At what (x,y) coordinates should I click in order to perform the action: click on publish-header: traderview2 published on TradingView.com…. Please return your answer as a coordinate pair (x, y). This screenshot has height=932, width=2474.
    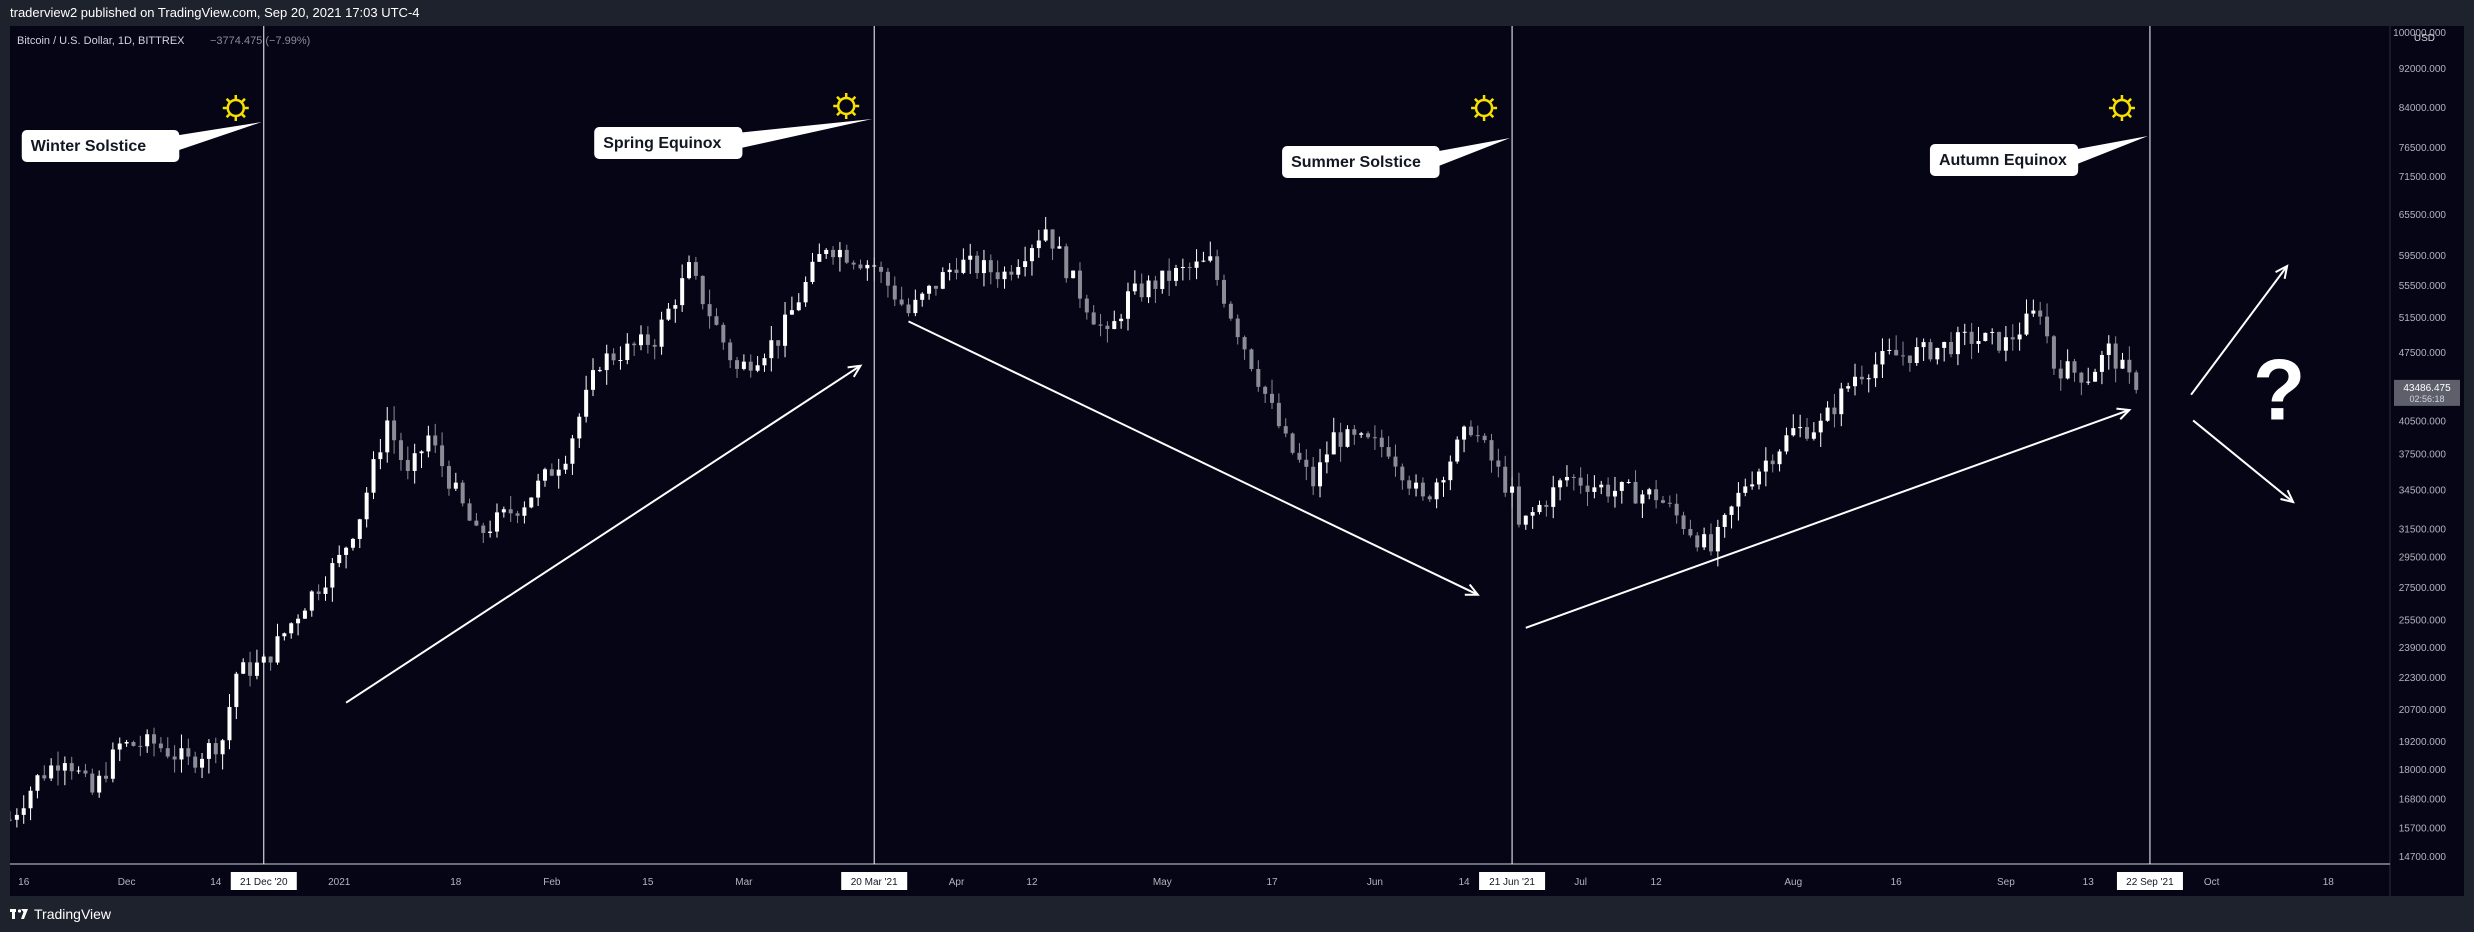
    Looking at the image, I should click on (1237, 13).